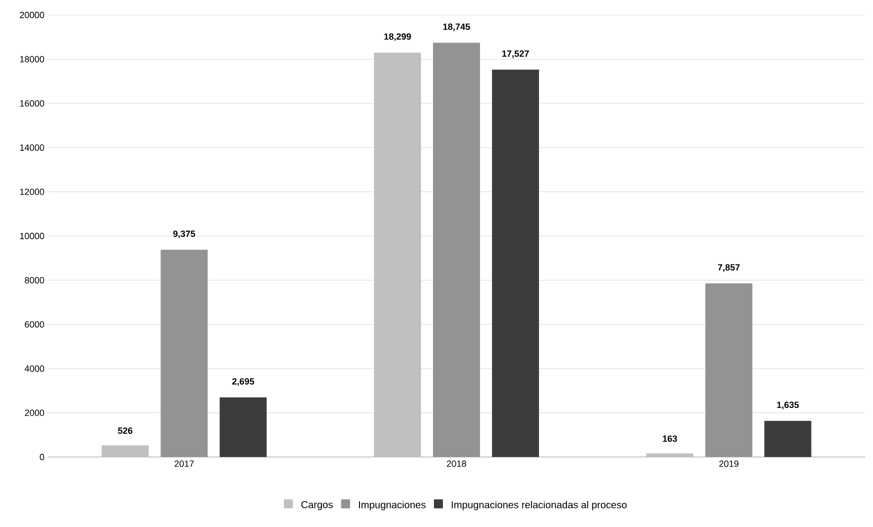  What do you see at coordinates (34, 324) in the screenshot?
I see `y-tick-label: 6000` at bounding box center [34, 324].